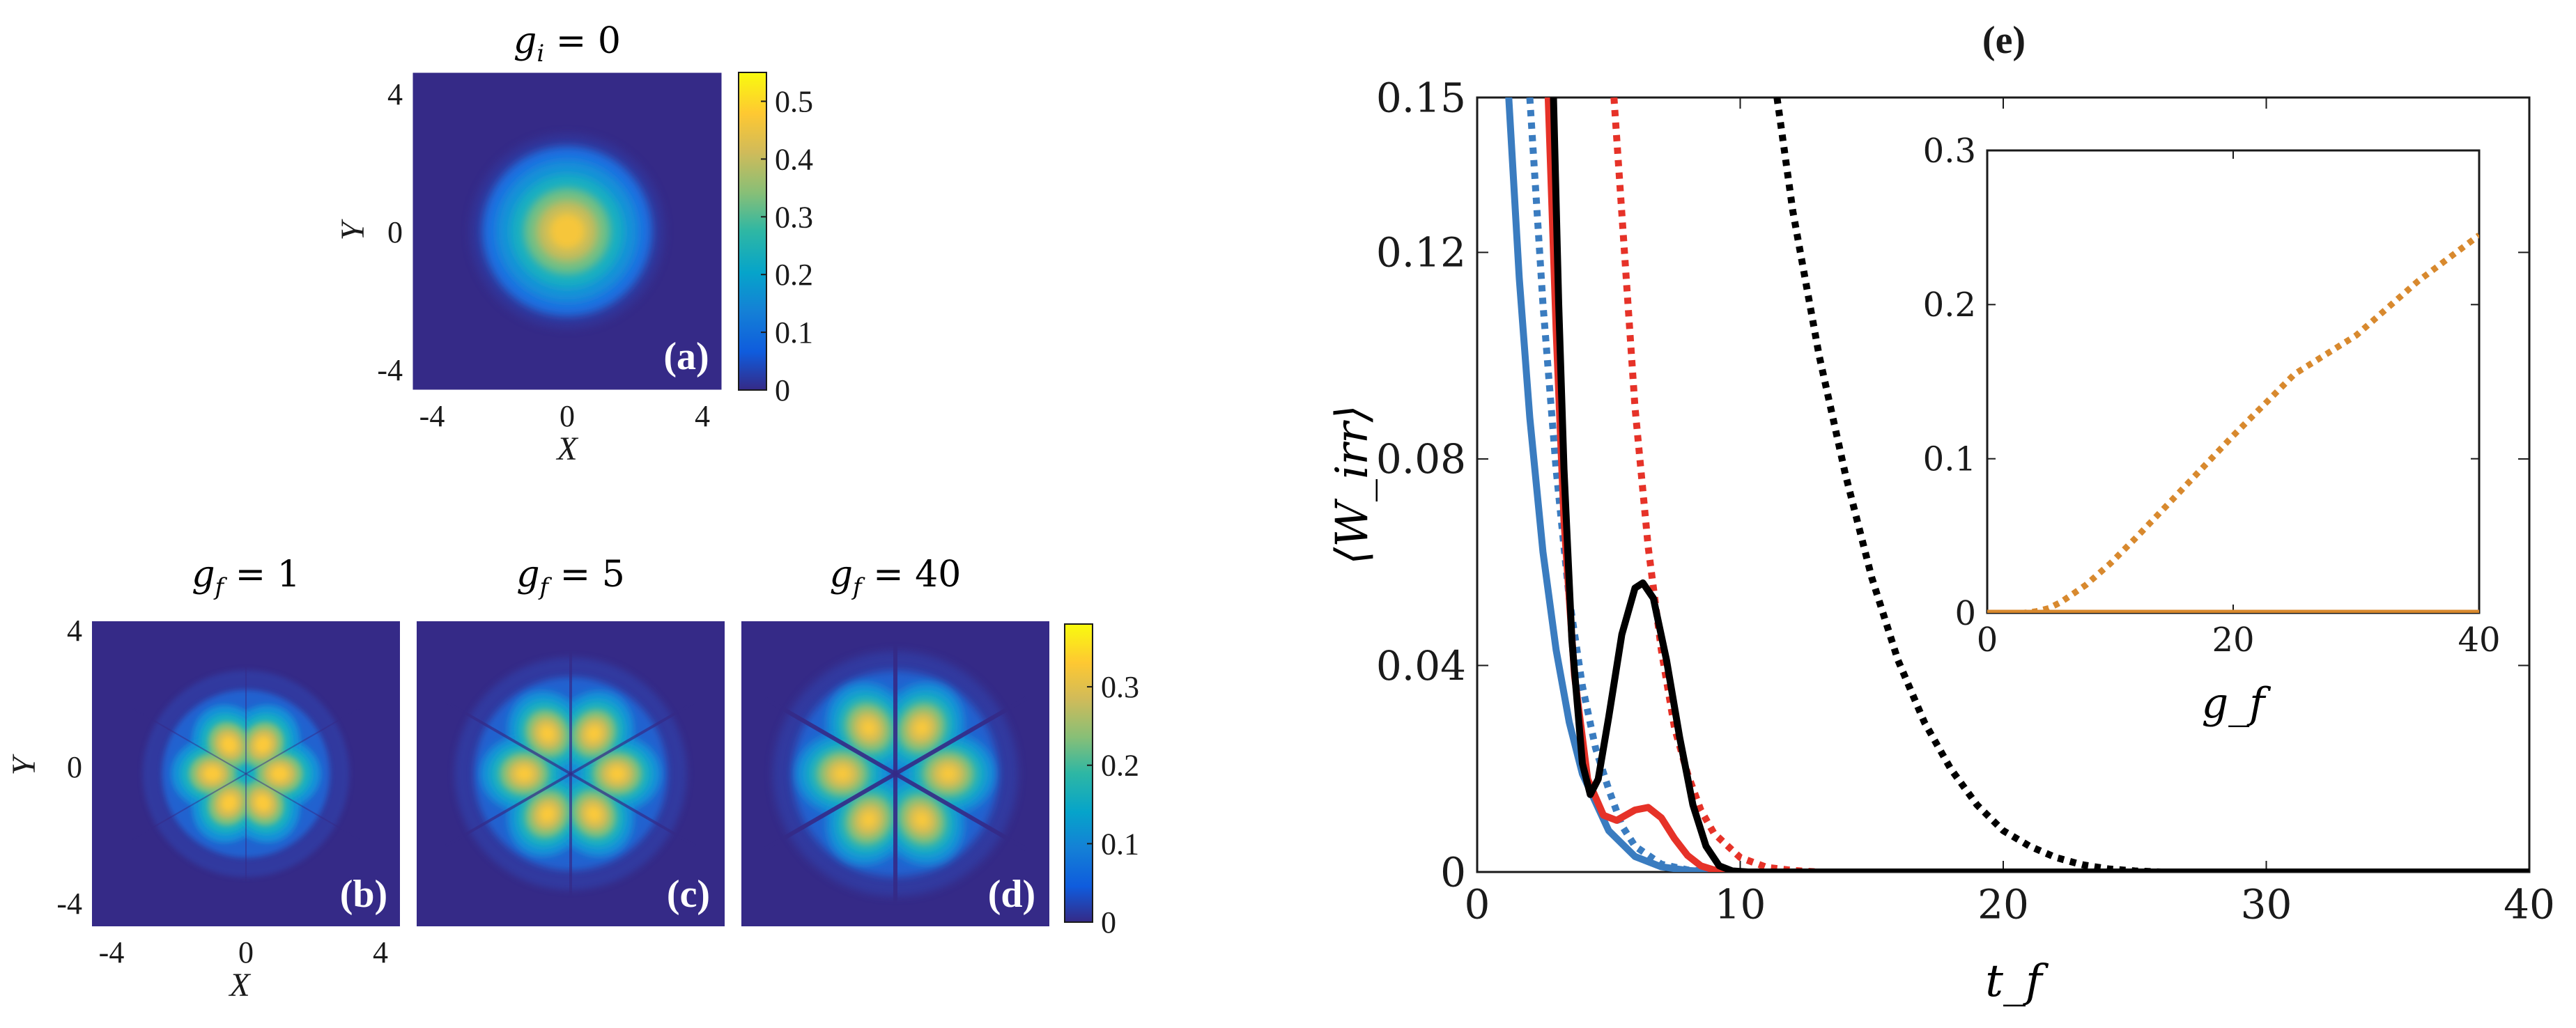 This screenshot has height=1028, width=2576. What do you see at coordinates (1949, 305) in the screenshot?
I see `y-tick-label: 0.2` at bounding box center [1949, 305].